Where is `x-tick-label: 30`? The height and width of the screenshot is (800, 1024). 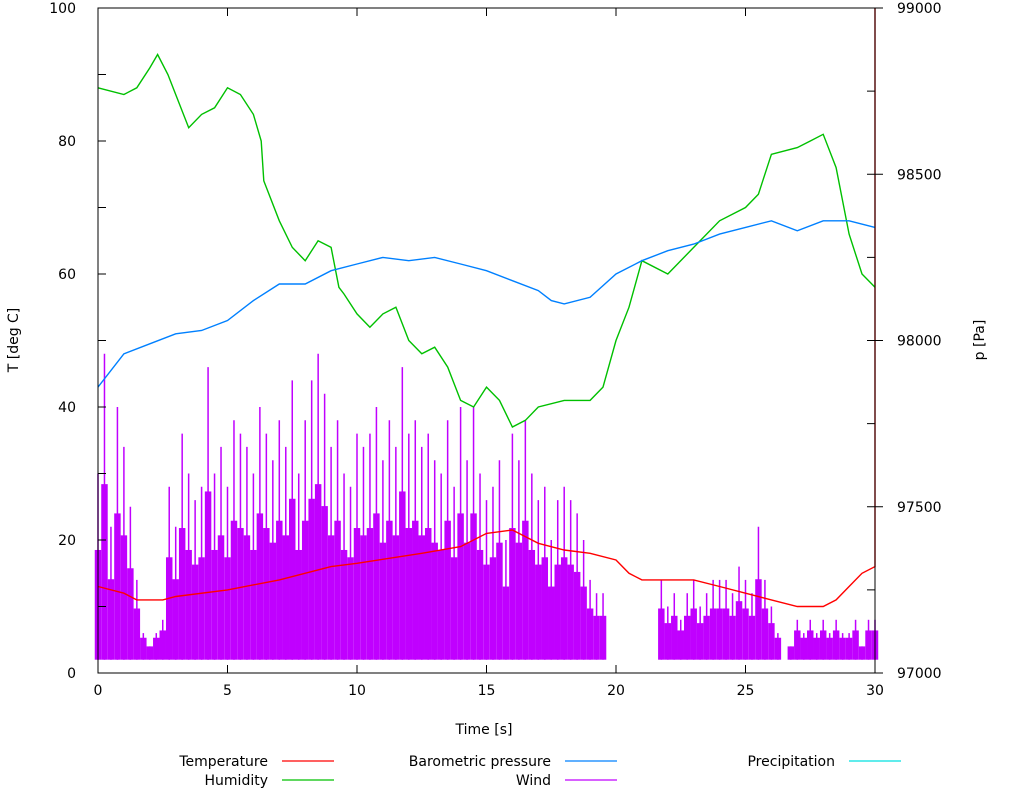
x-tick-label: 30 is located at coordinates (875, 691).